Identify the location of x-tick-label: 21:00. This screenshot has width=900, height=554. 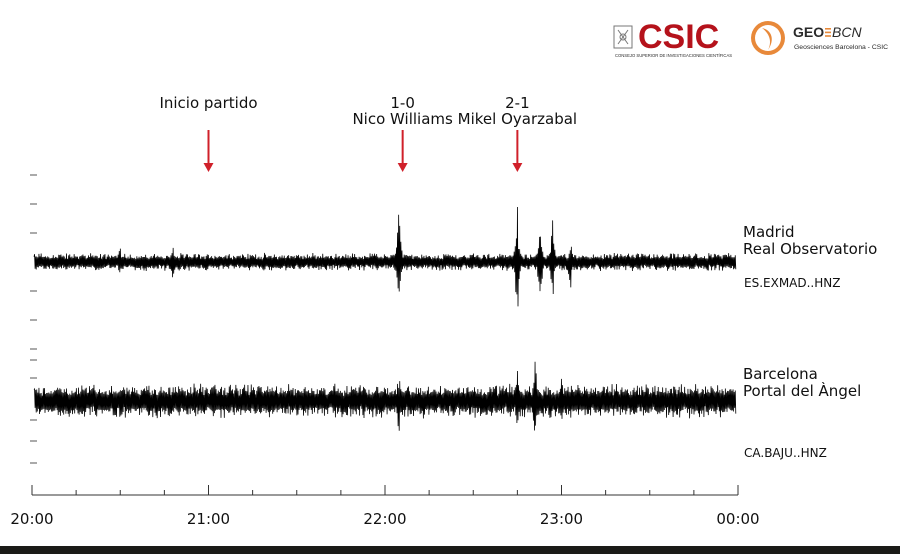
(208, 519).